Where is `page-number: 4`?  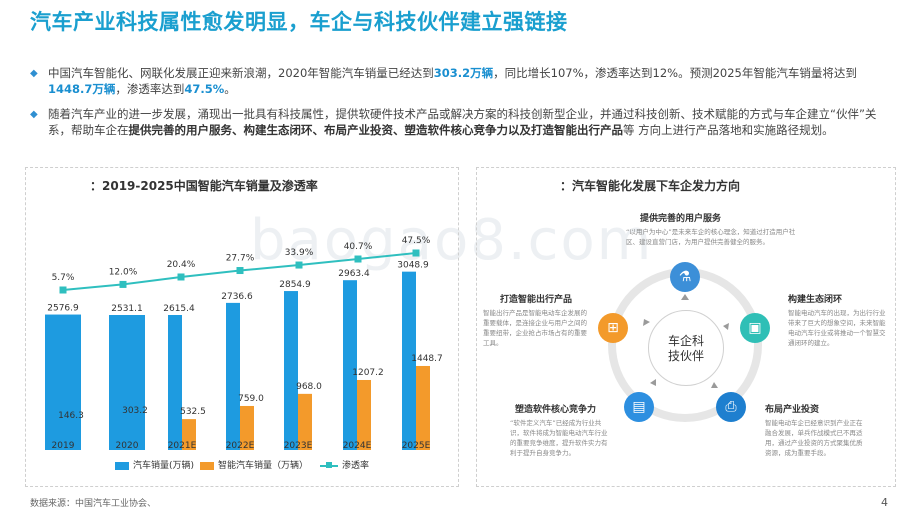
page-number: 4 is located at coordinates (884, 502).